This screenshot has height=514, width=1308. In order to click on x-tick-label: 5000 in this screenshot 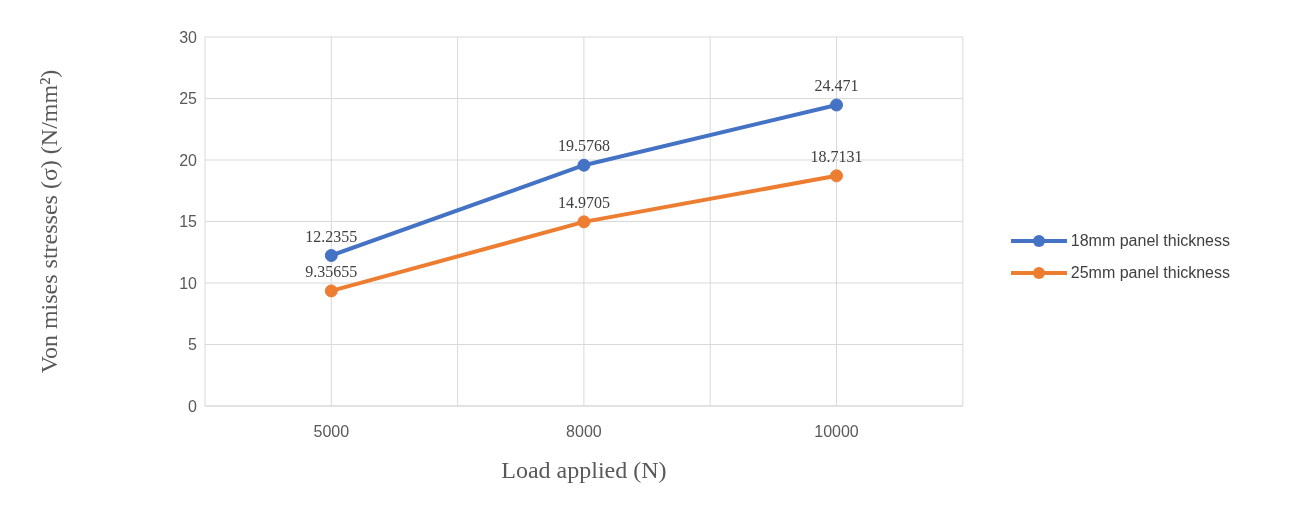, I will do `click(331, 432)`.